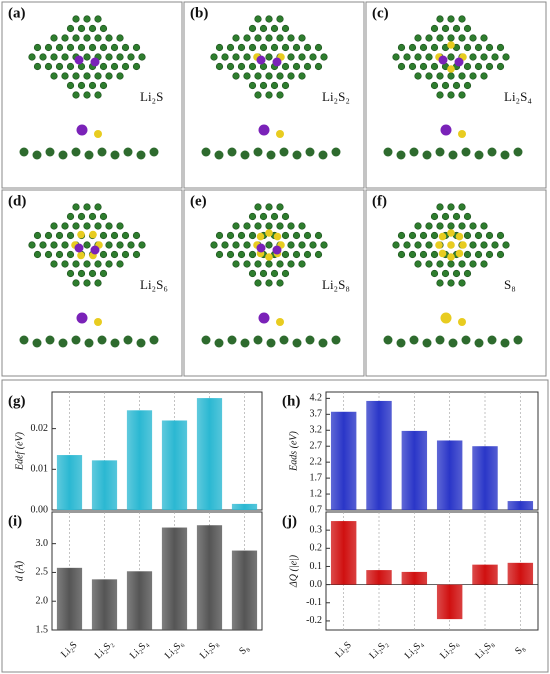  What do you see at coordinates (19, 570) in the screenshot?
I see `y-axis-label: d (Å)` at bounding box center [19, 570].